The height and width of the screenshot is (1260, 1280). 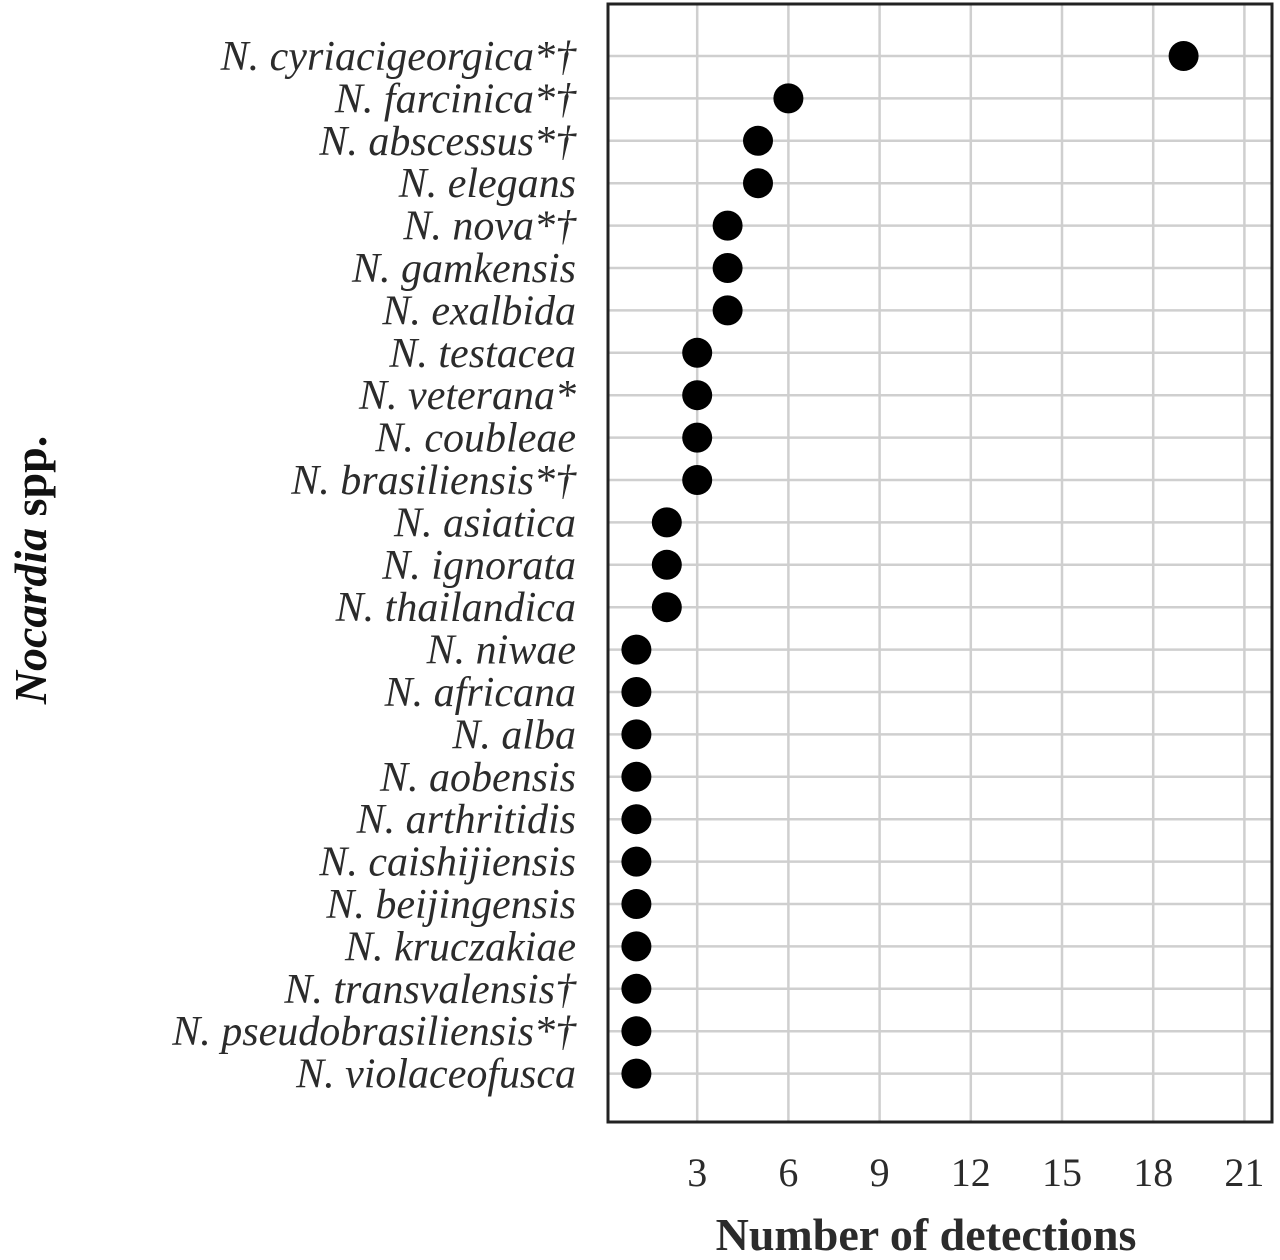 What do you see at coordinates (480, 693) in the screenshot?
I see `category-label: N. africana` at bounding box center [480, 693].